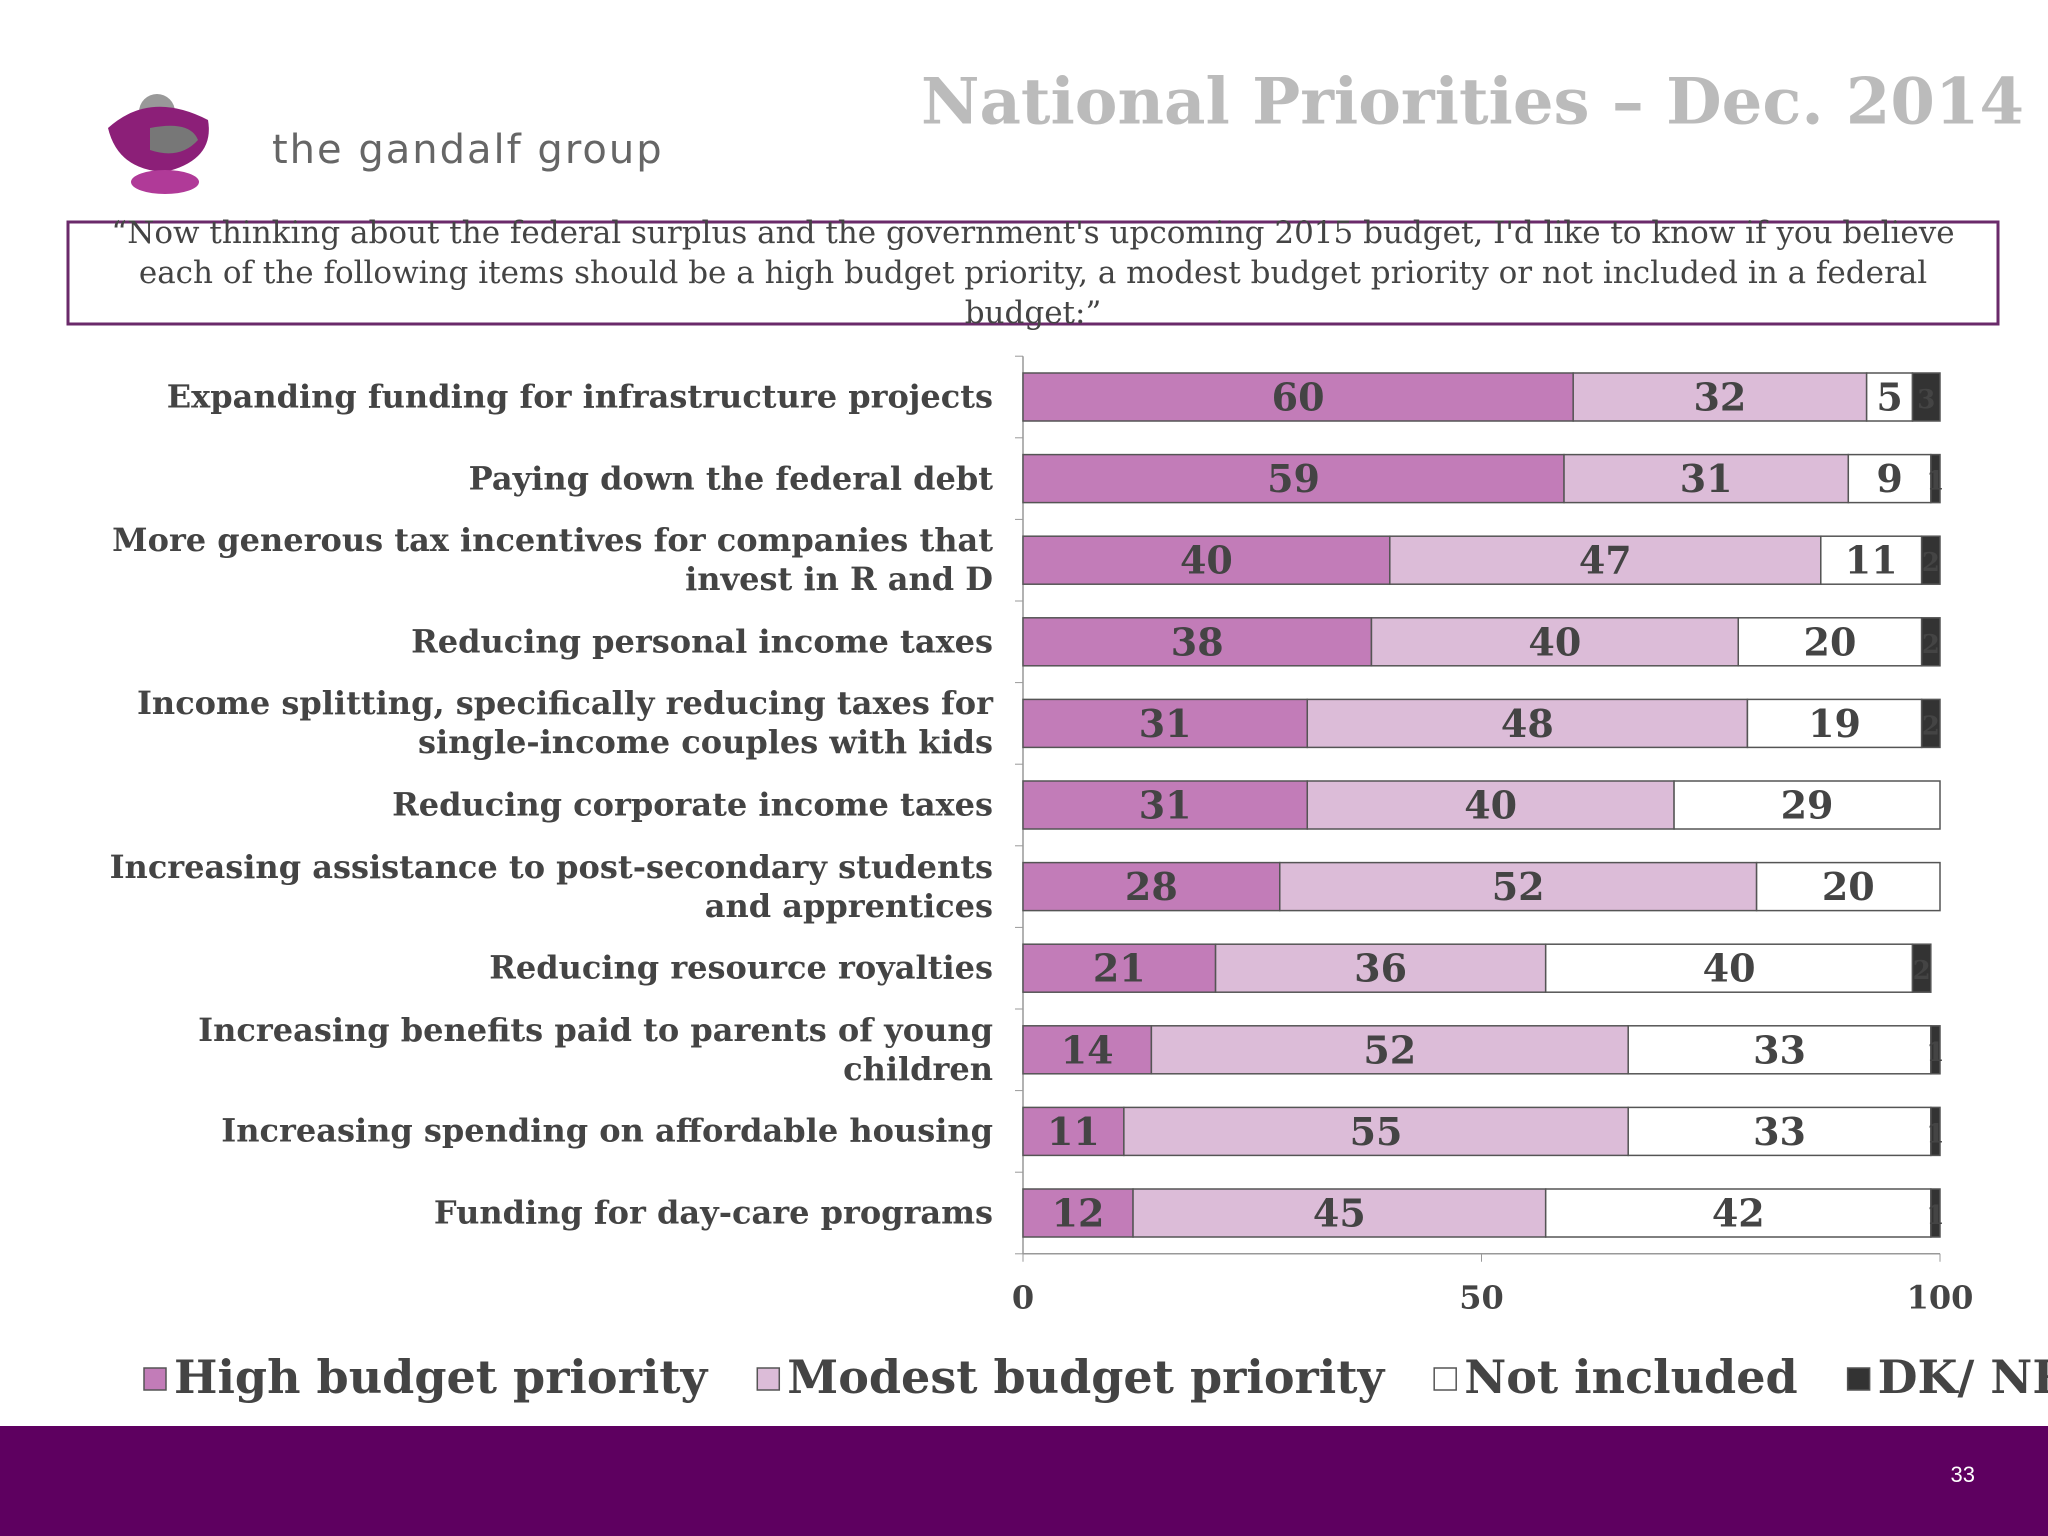 Image resolution: width=2048 pixels, height=1536 pixels. I want to click on data-label: 60, so click(1298, 397).